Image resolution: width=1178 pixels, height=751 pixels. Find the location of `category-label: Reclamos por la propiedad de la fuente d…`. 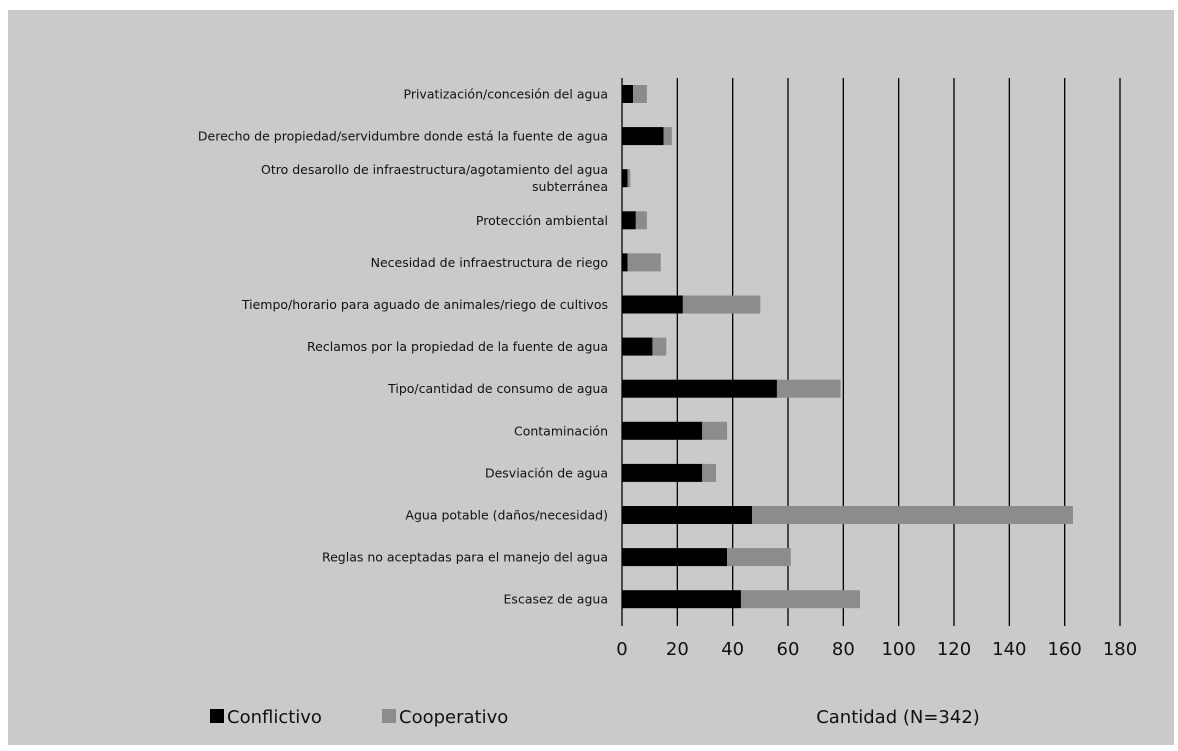

category-label: Reclamos por la propiedad de la fuente d… is located at coordinates (457, 346).